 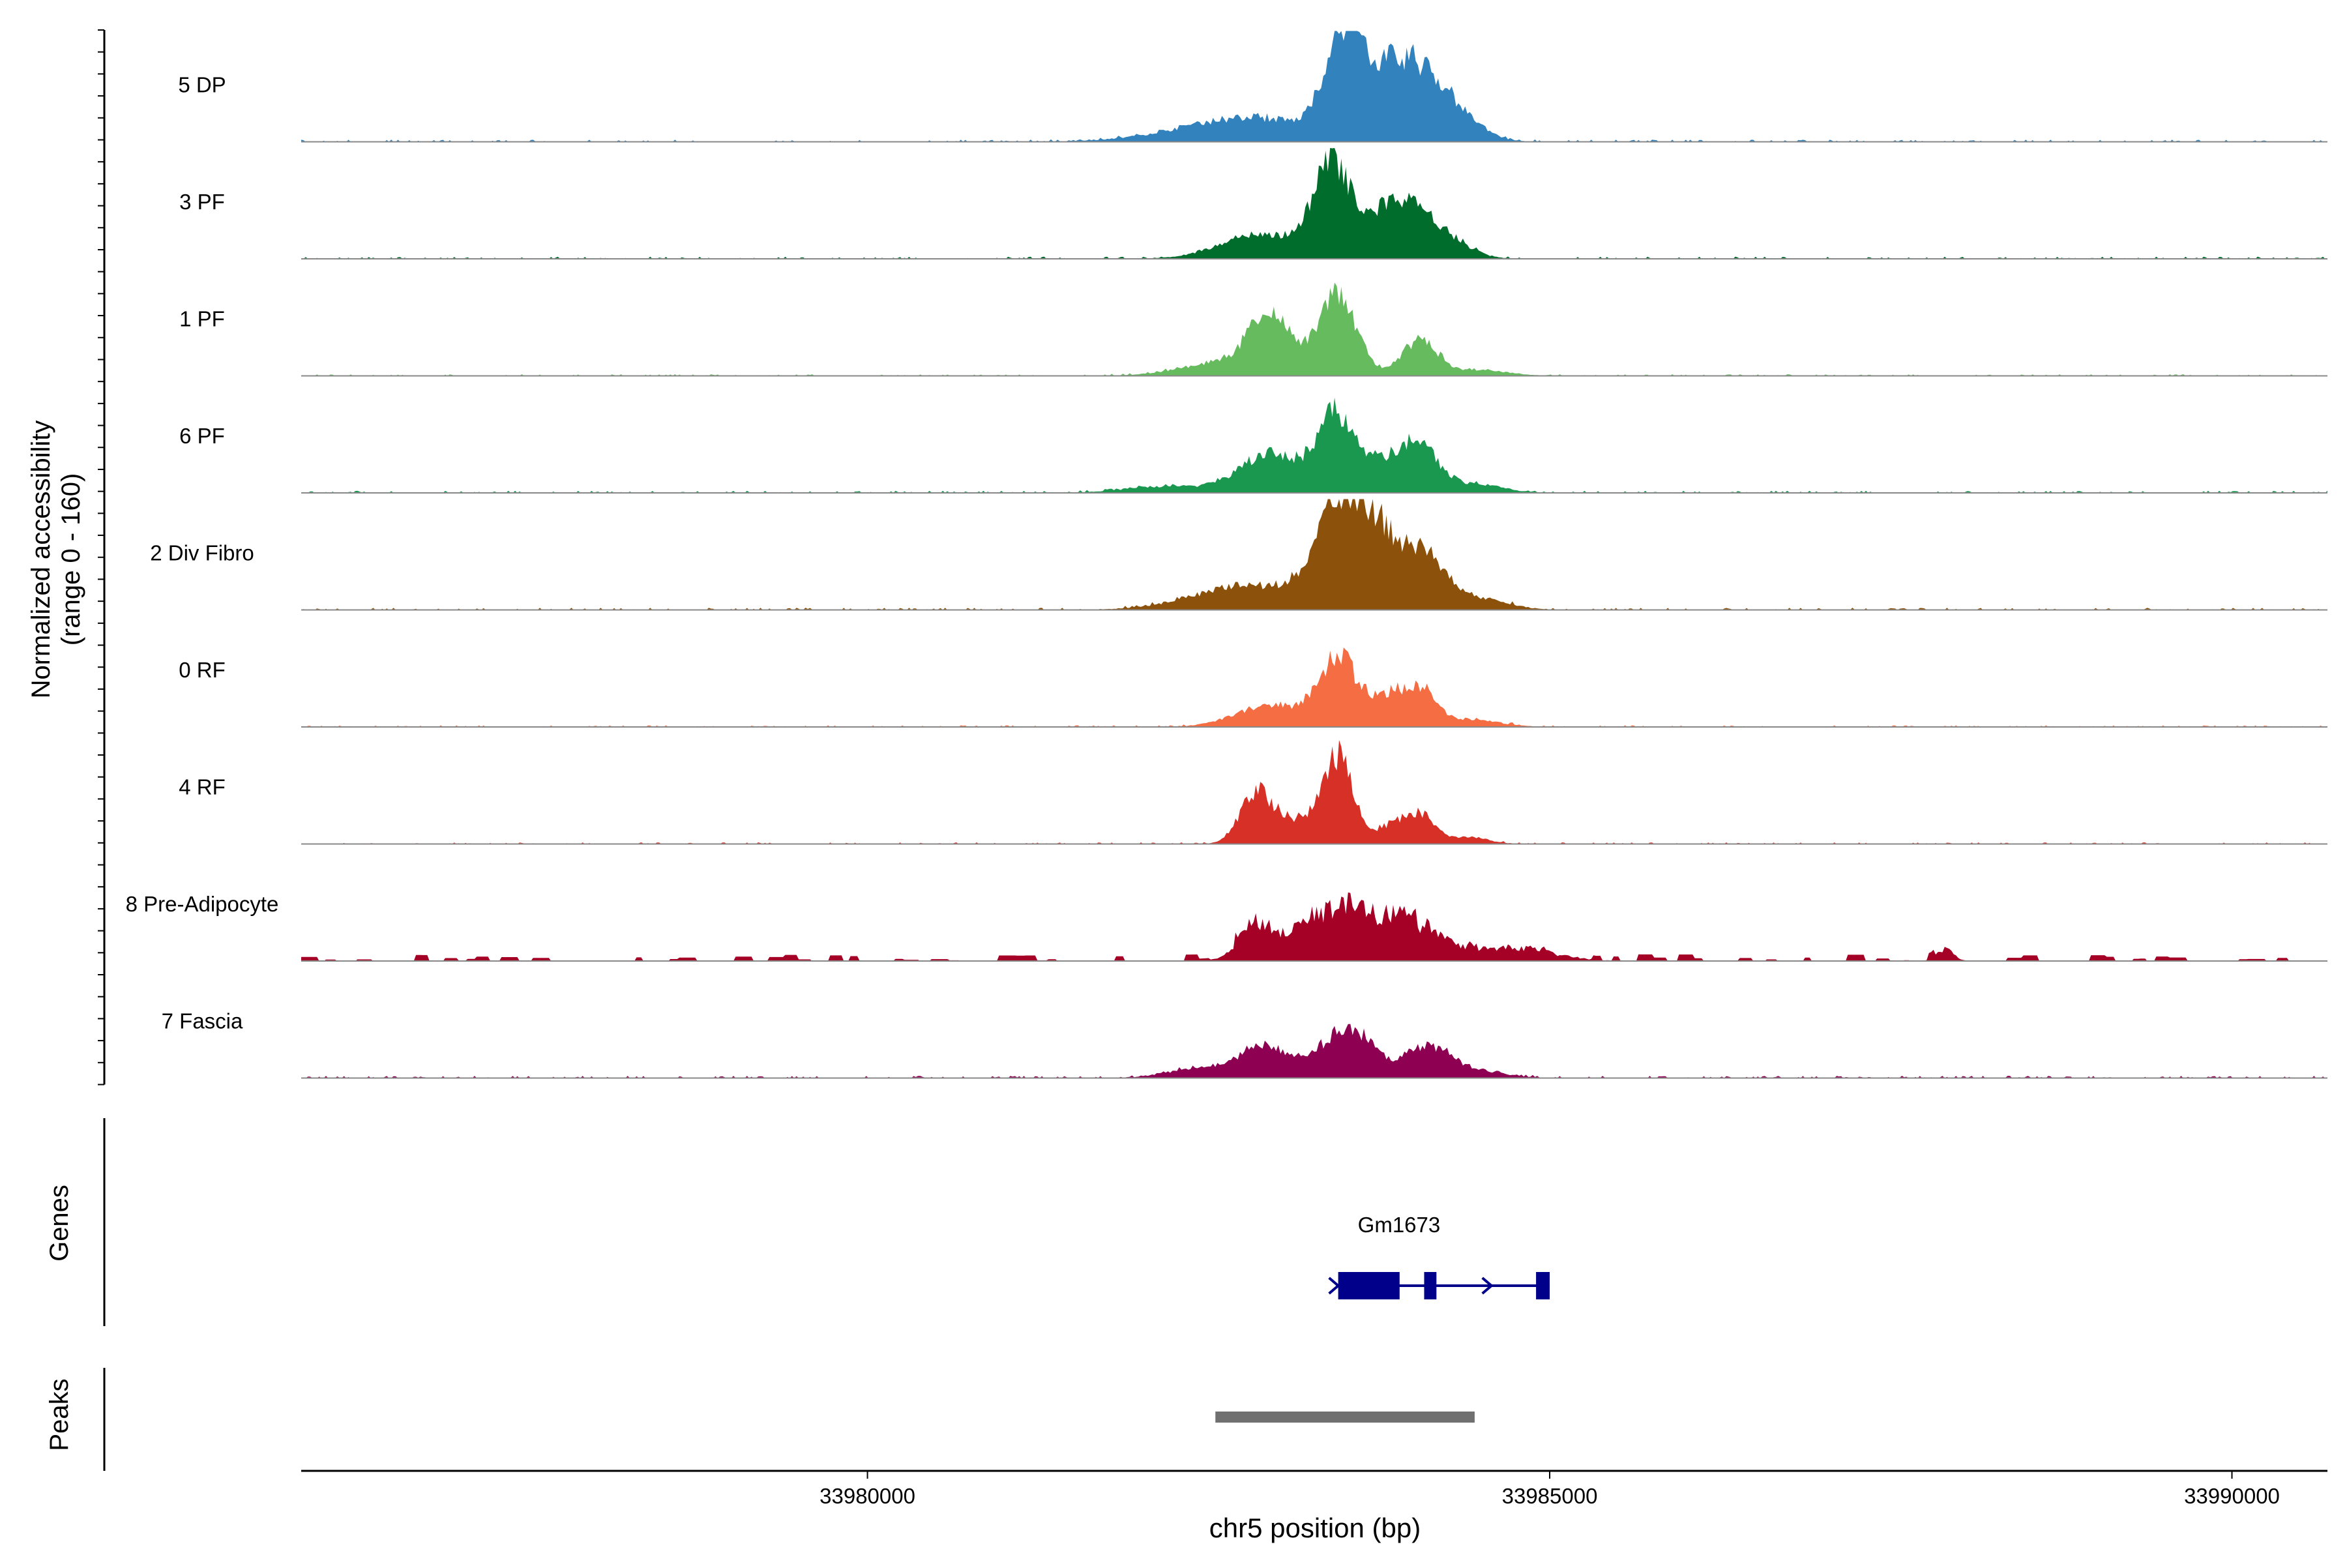 What do you see at coordinates (1314, 927) in the screenshot?
I see `coverage-area-8-pre-adipocyte` at bounding box center [1314, 927].